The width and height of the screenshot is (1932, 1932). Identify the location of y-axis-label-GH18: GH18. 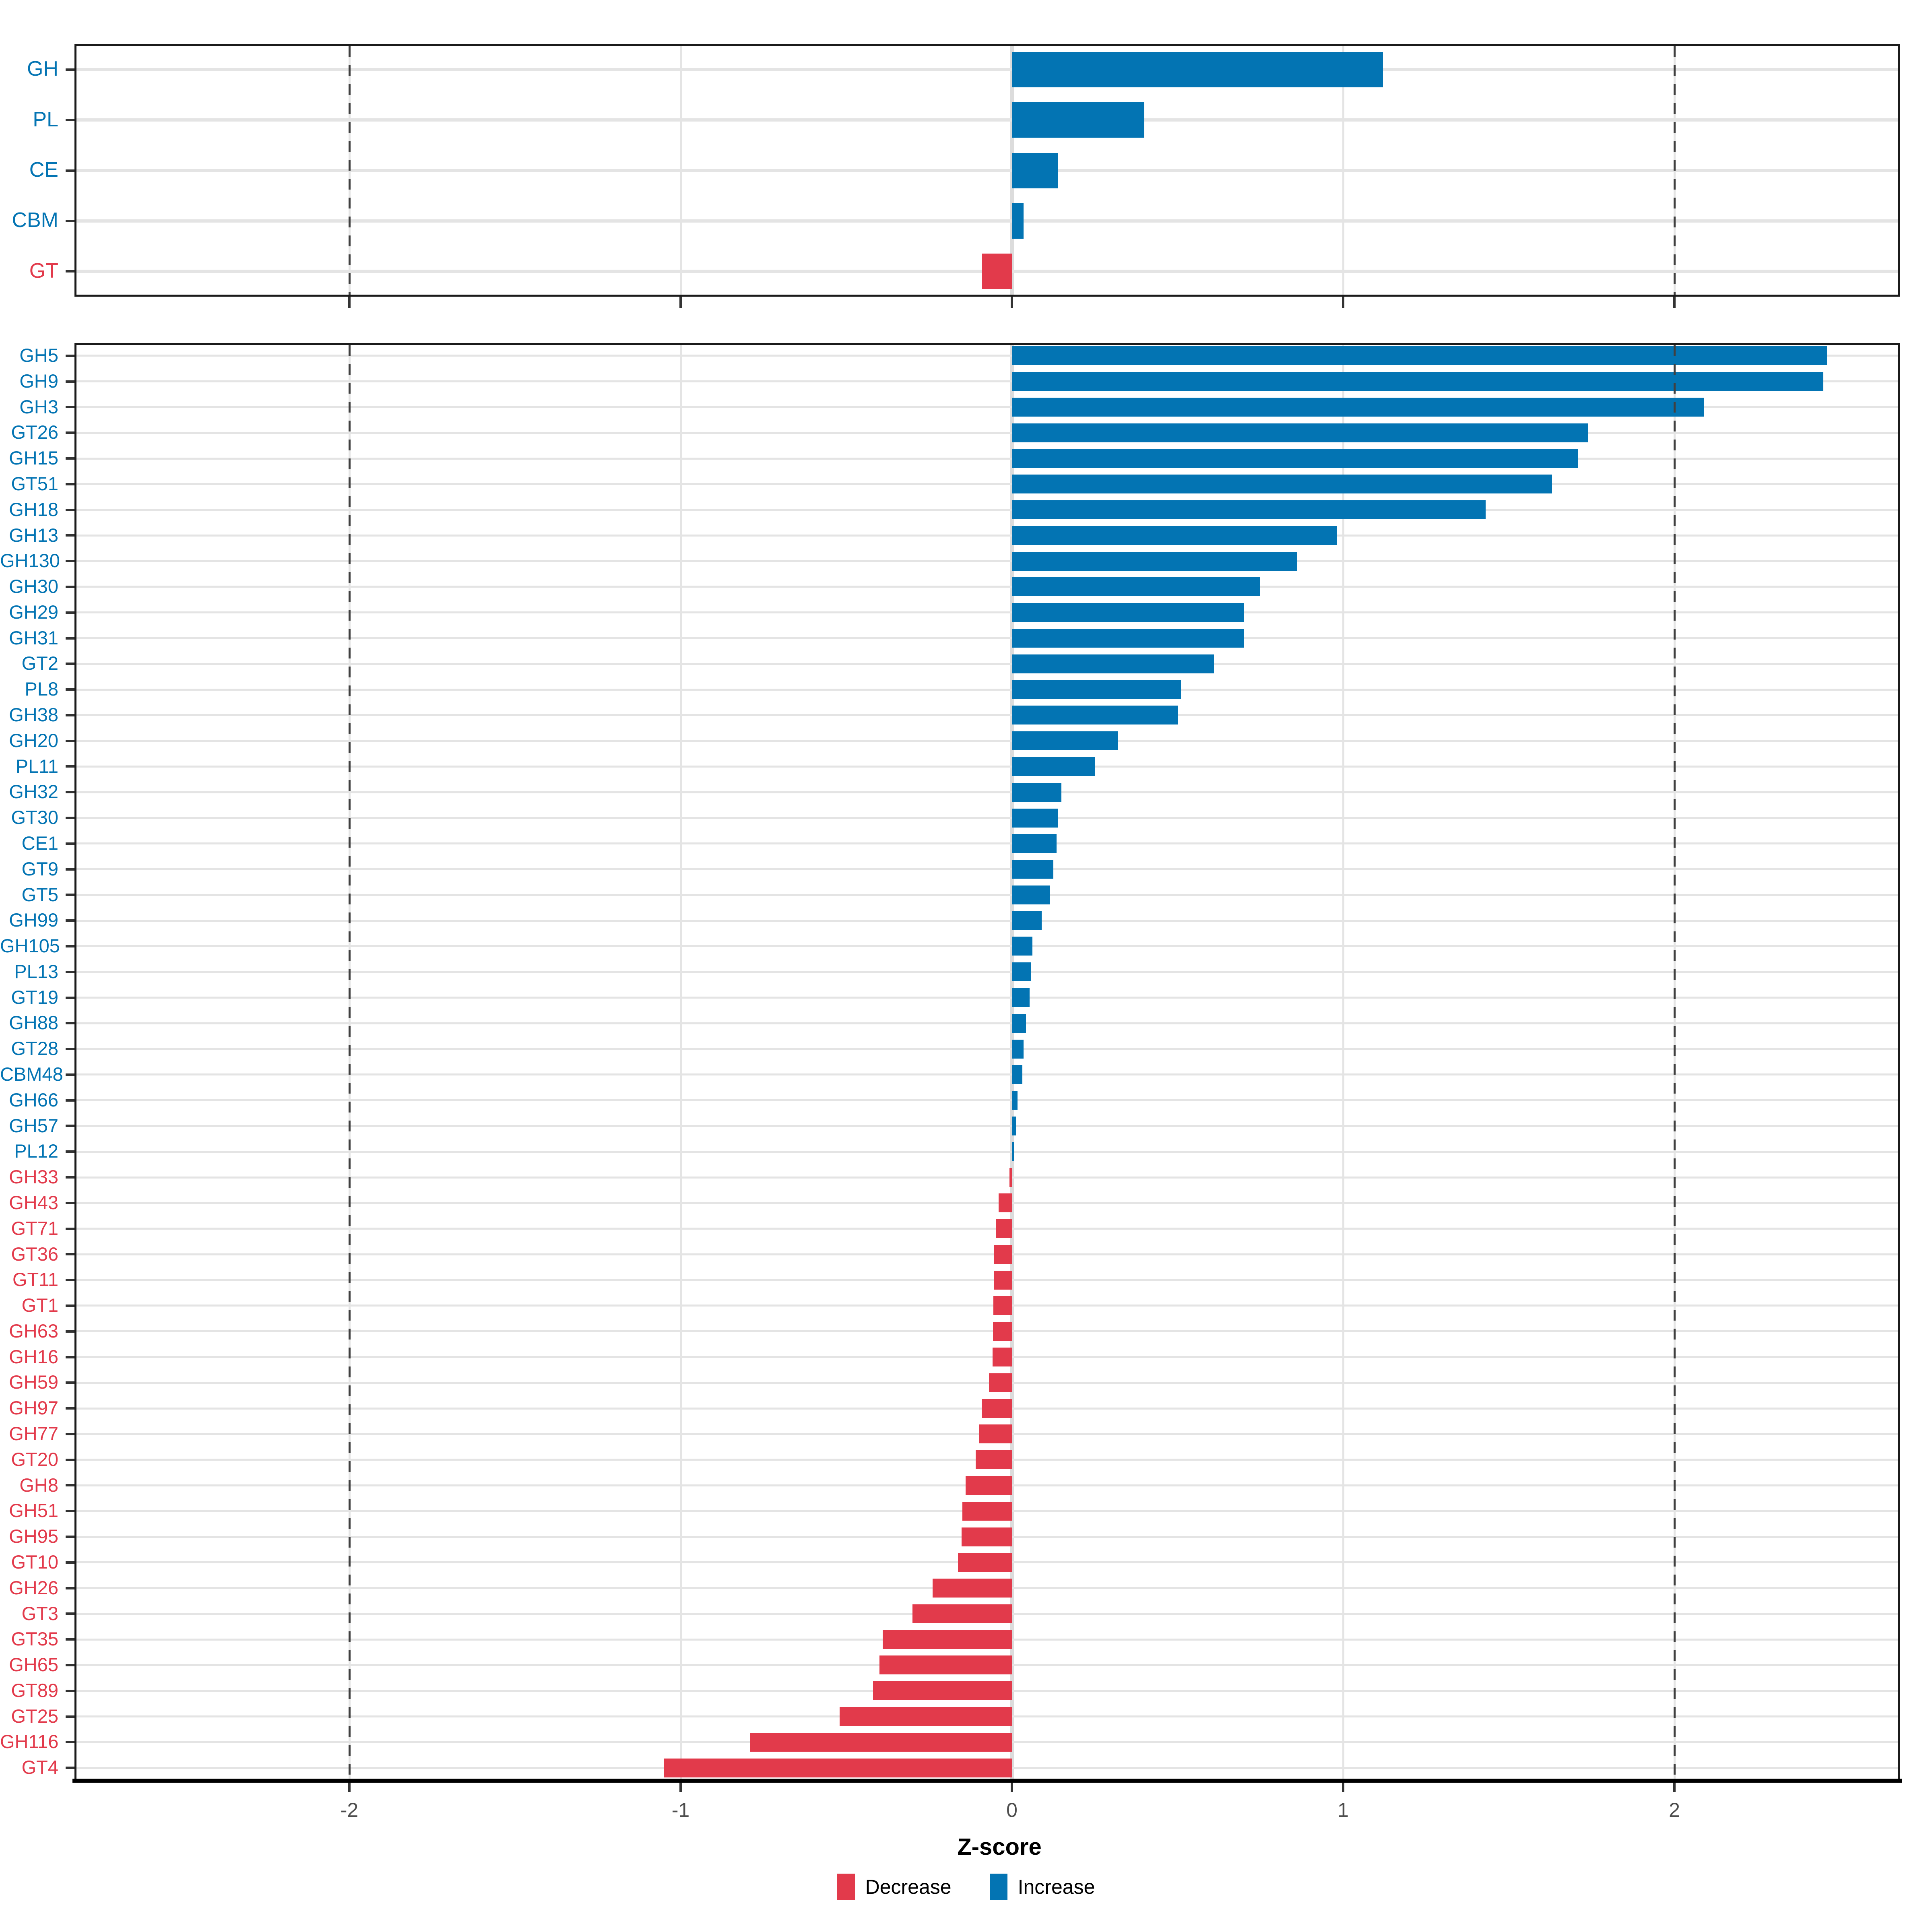
(33, 509).